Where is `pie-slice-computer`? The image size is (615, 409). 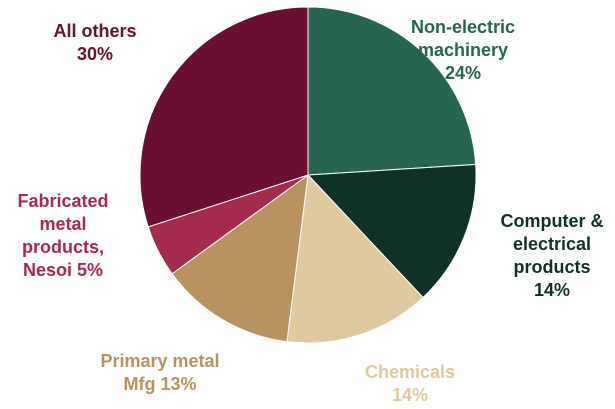 pie-slice-computer is located at coordinates (391, 231).